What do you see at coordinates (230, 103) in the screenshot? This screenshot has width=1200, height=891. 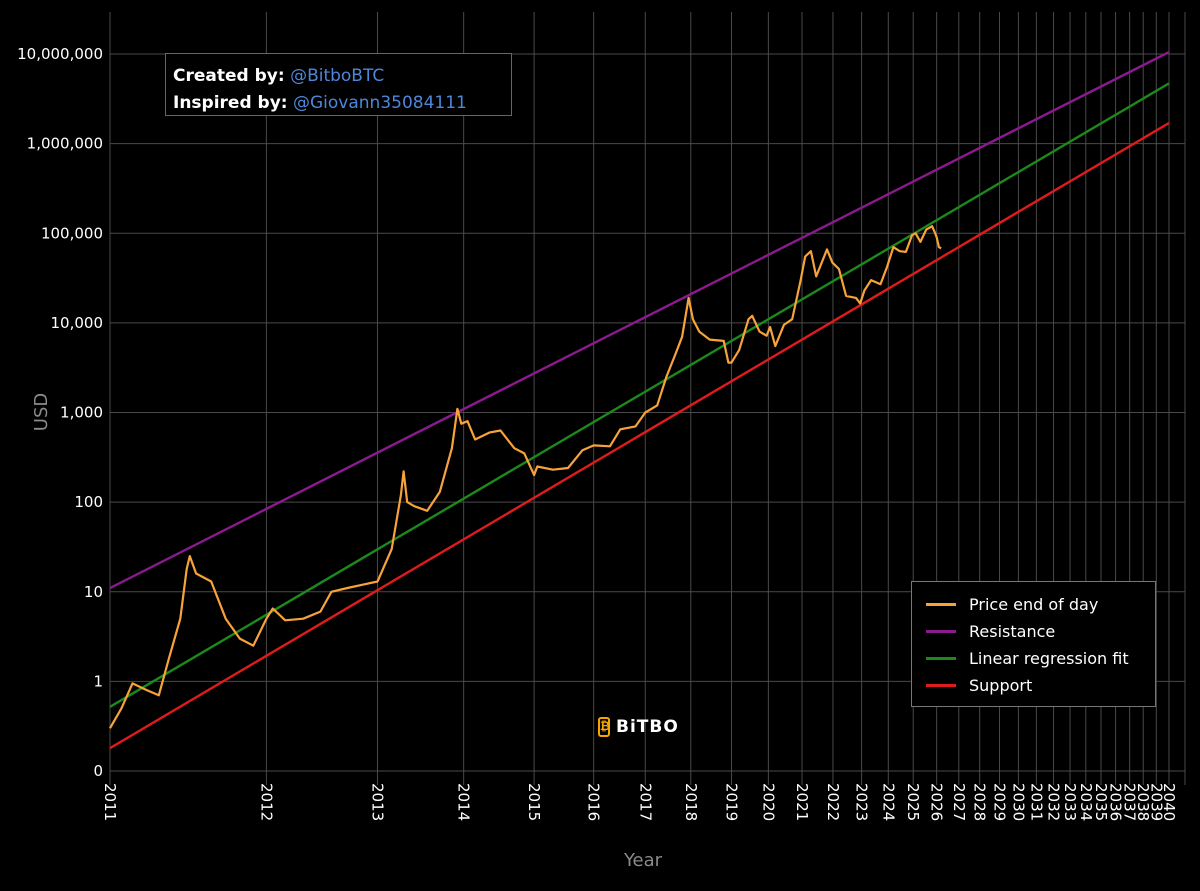 I see `inspired-by-label: Inspired by:` at bounding box center [230, 103].